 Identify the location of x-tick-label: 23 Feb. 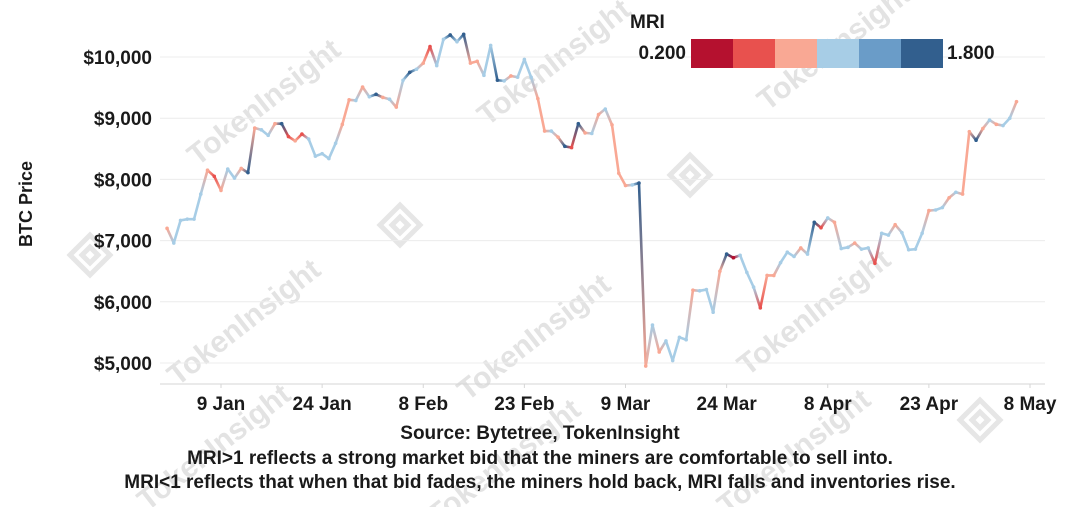
(524, 404).